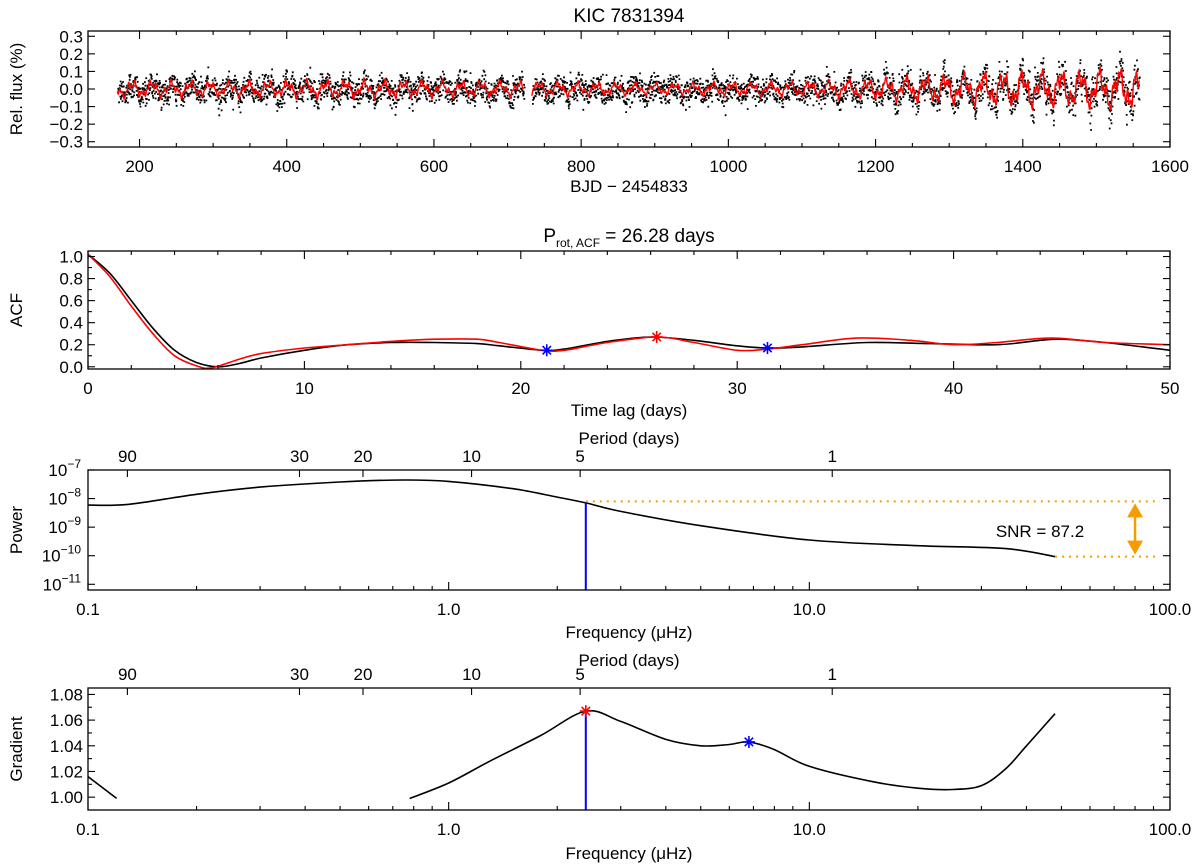 The image size is (1200, 867). I want to click on y-tick-label: 1.06, so click(66, 720).